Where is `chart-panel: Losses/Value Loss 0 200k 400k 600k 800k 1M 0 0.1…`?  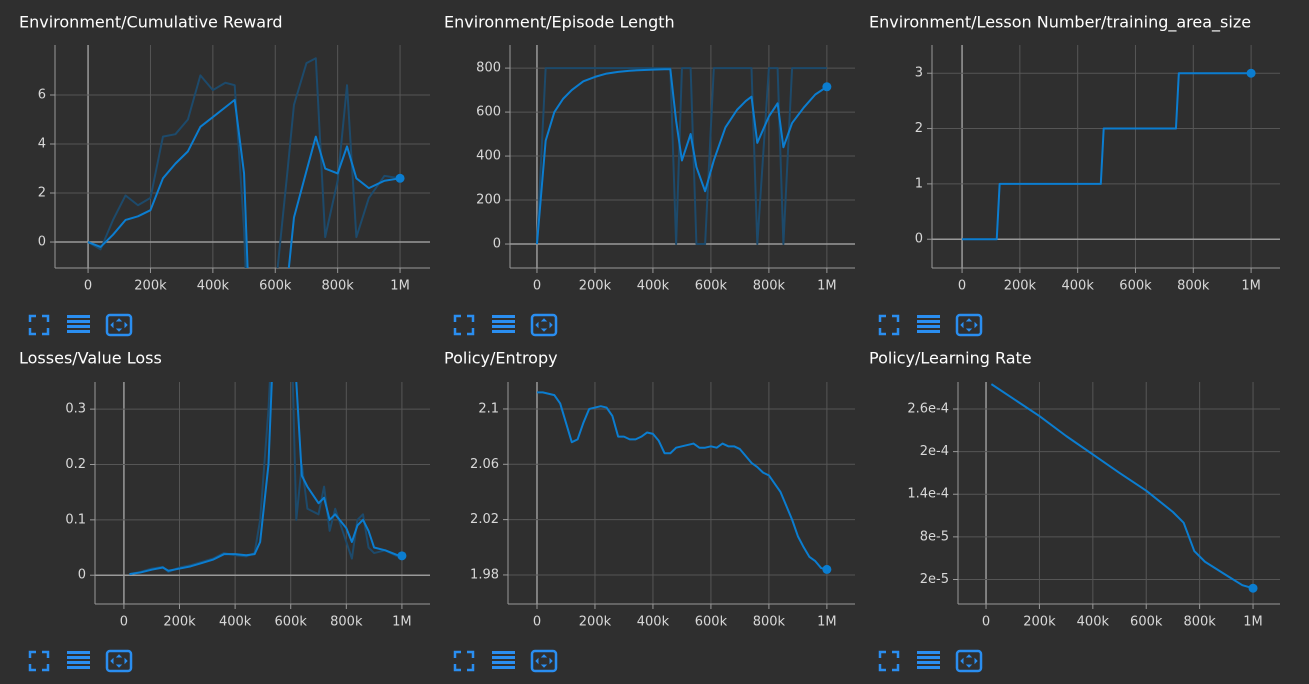
chart-panel: Losses/Value Loss 0 200k 400k 600k 800k 1M 0 0.1… is located at coordinates (224, 511).